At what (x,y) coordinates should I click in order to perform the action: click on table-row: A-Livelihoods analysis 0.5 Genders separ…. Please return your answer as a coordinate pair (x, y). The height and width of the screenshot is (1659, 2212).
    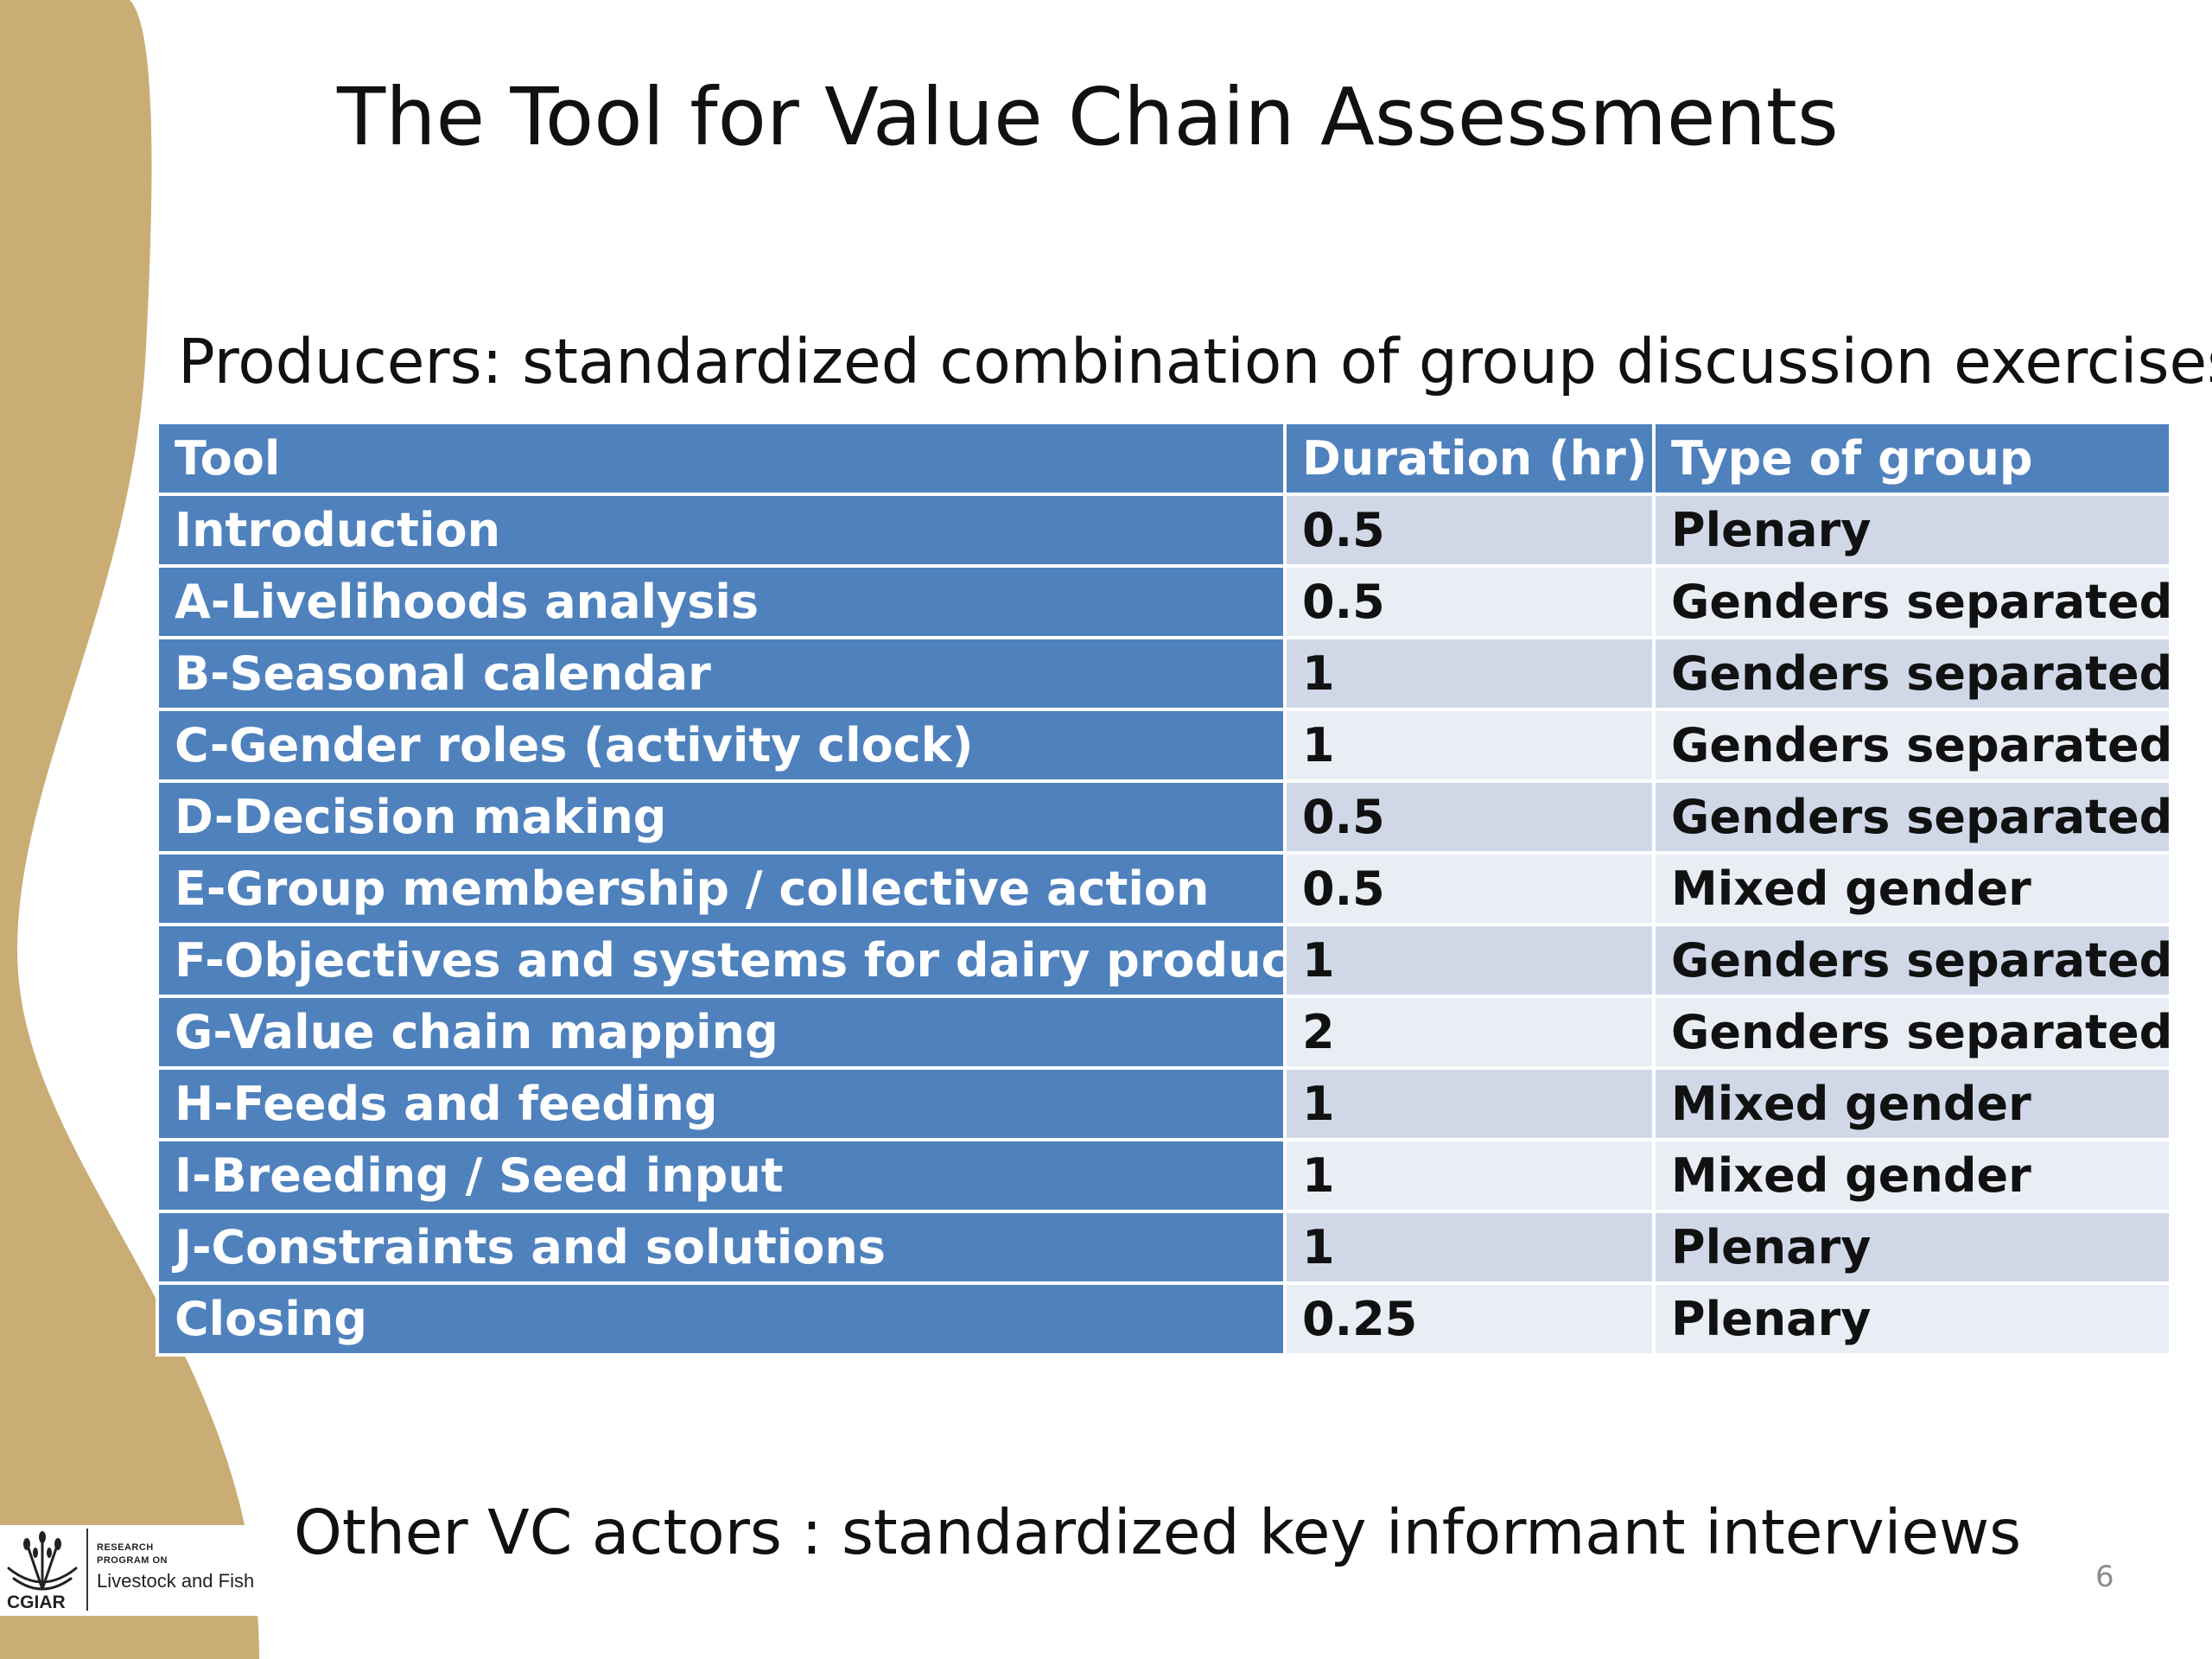
    Looking at the image, I should click on (1164, 601).